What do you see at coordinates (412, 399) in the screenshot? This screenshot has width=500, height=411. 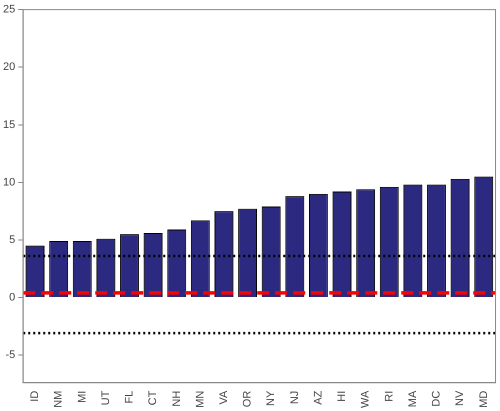 I see `x-tick-label: MA` at bounding box center [412, 399].